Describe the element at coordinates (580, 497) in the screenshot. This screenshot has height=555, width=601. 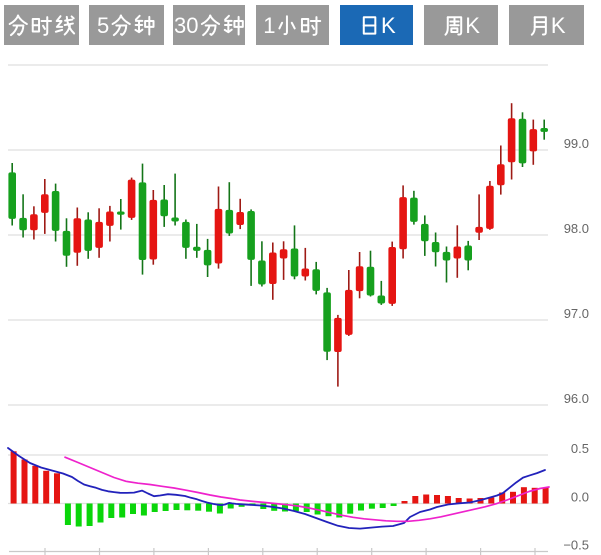
I see `svg-text: 0.0` at that location.